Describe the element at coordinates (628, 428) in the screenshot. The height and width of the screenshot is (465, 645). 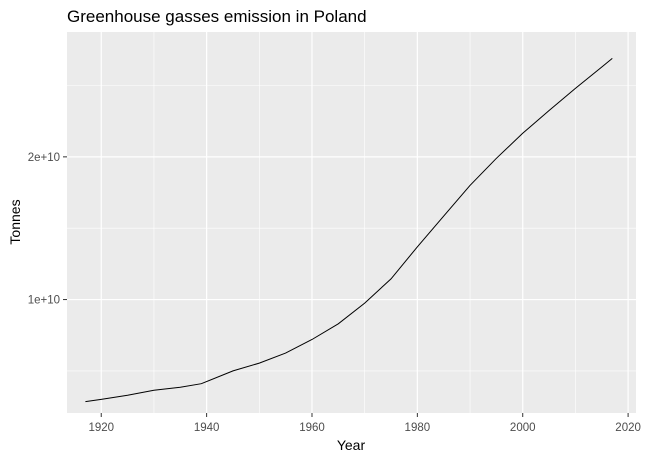
I see `x-tick-label: 2020` at that location.